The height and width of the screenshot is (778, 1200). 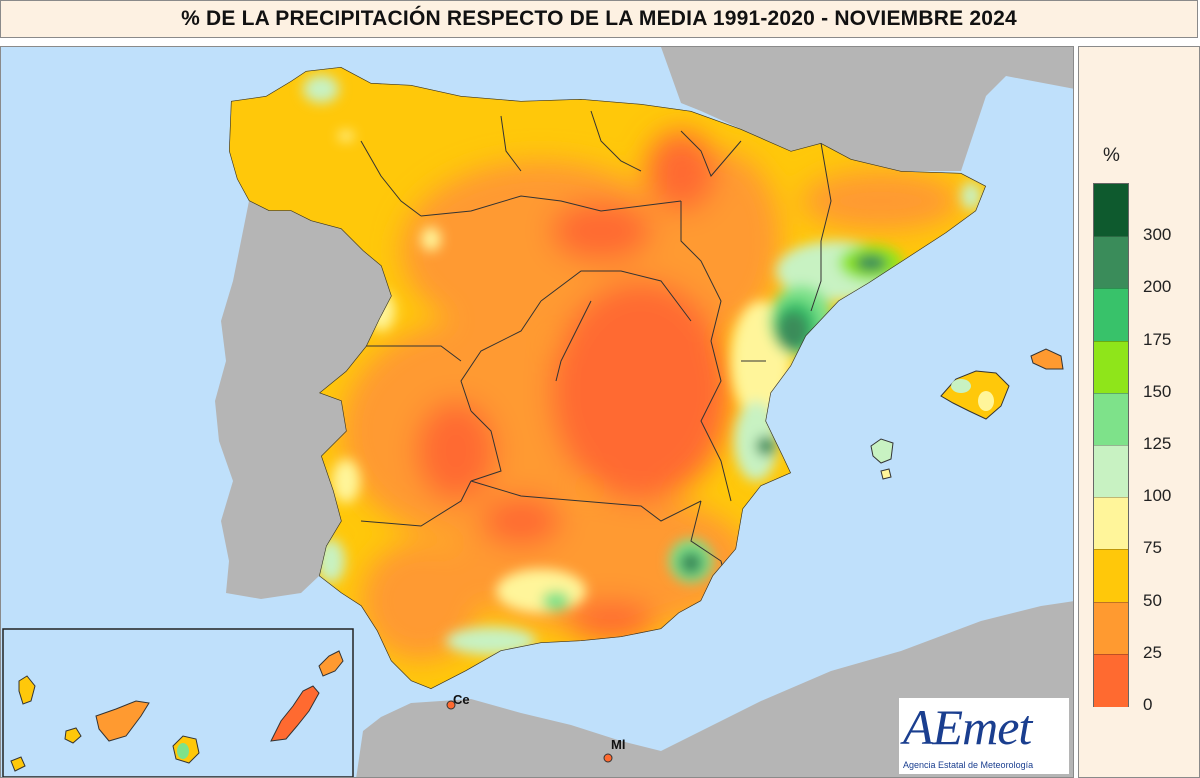 I want to click on legend-label: 300, so click(x=1157, y=235).